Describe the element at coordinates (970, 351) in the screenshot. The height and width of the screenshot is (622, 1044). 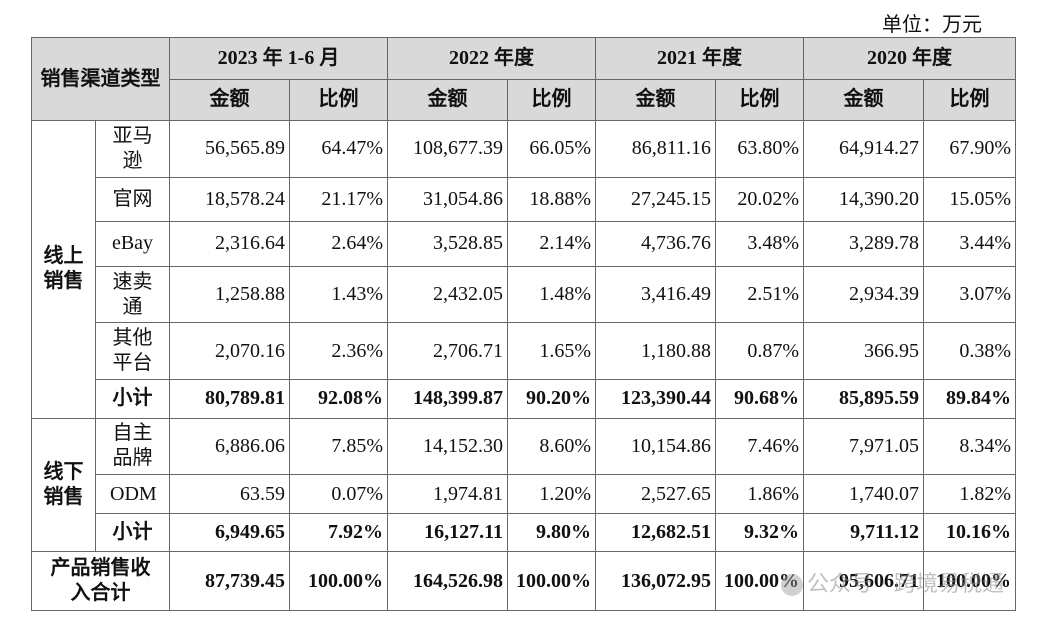
I see `table-cell: 0.38%` at that location.